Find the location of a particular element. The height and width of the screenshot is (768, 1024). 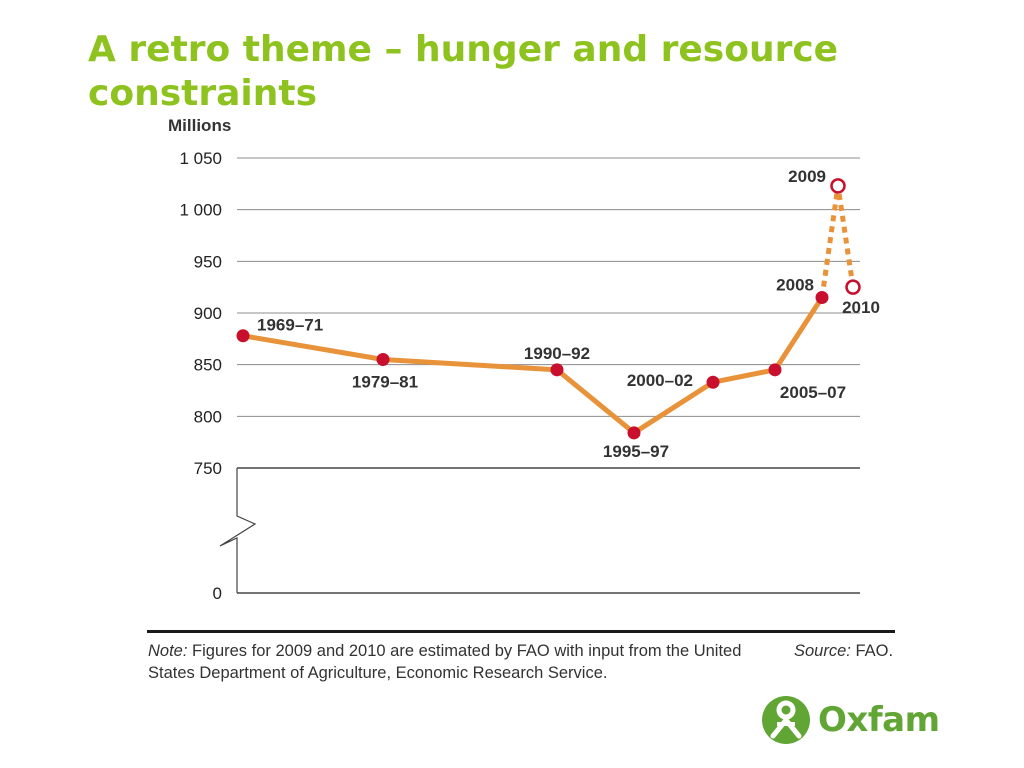

point-label: 2008 is located at coordinates (795, 285).